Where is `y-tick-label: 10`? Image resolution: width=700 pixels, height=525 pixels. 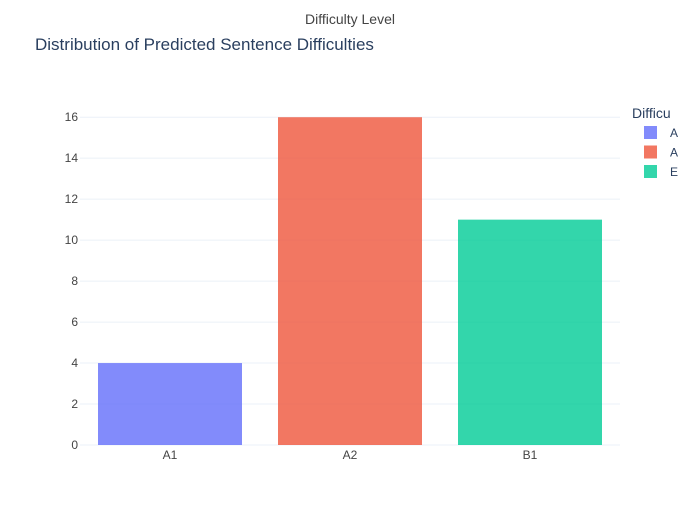
y-tick-label: 10 is located at coordinates (72, 240).